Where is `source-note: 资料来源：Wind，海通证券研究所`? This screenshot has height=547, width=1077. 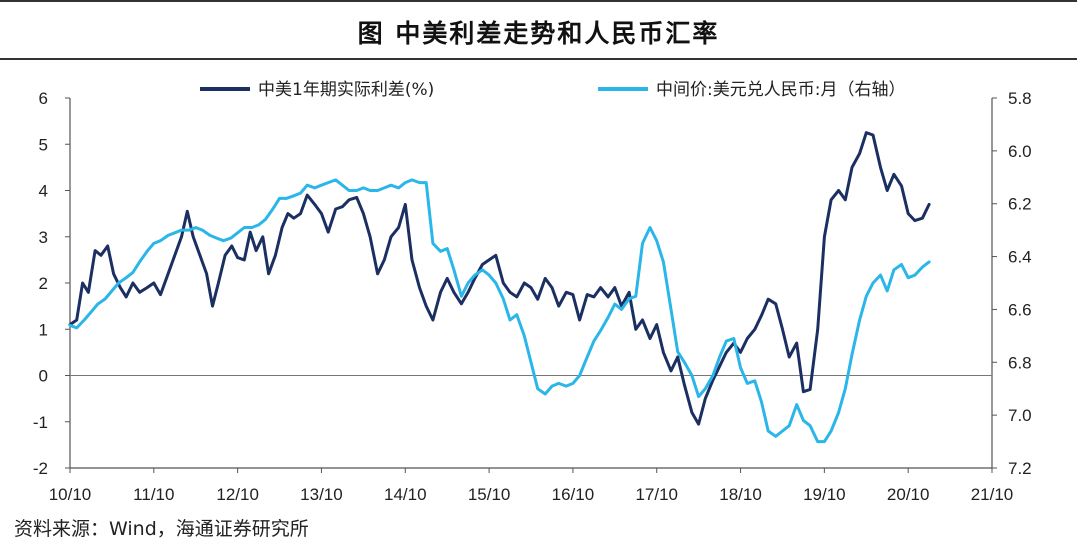
source-note: 资料来源：Wind，海通证券研究所 is located at coordinates (161, 529).